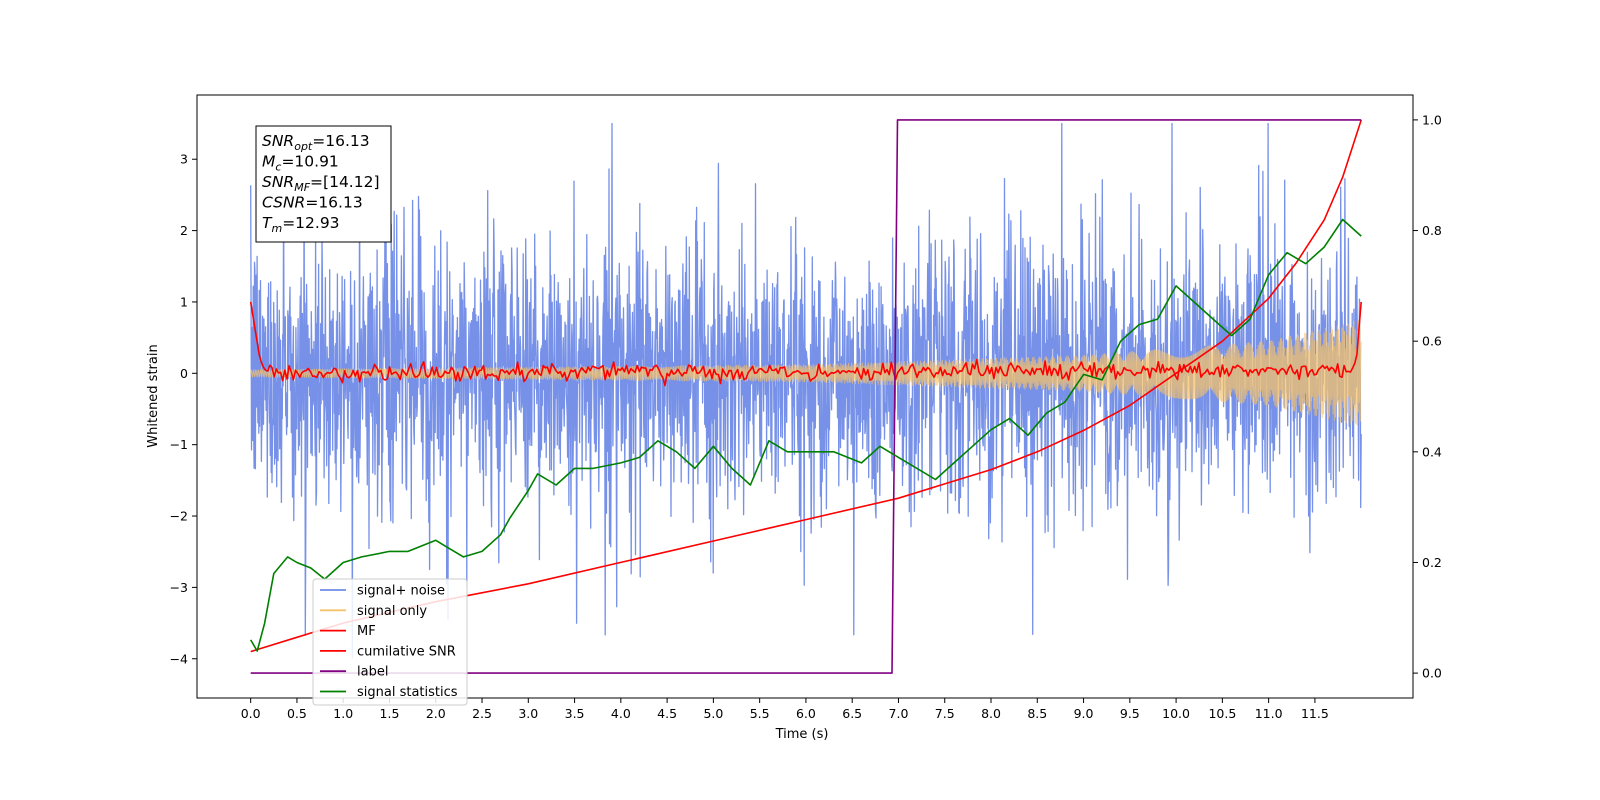 This screenshot has width=1600, height=800. I want to click on y-tick-label-left: 3, so click(184, 159).